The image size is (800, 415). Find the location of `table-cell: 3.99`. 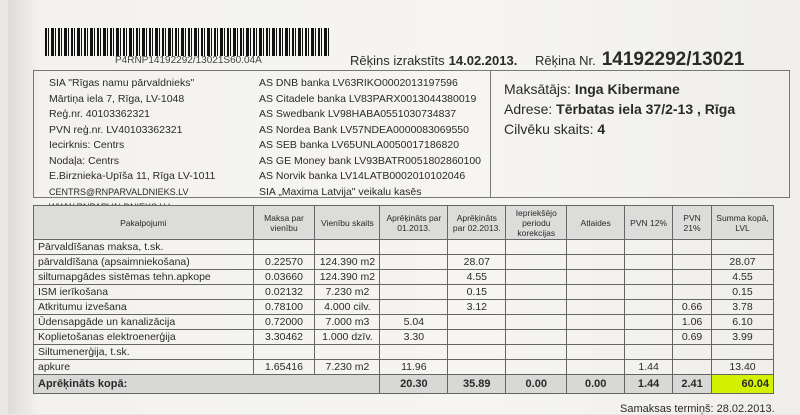

table-cell: 3.99 is located at coordinates (742, 337).